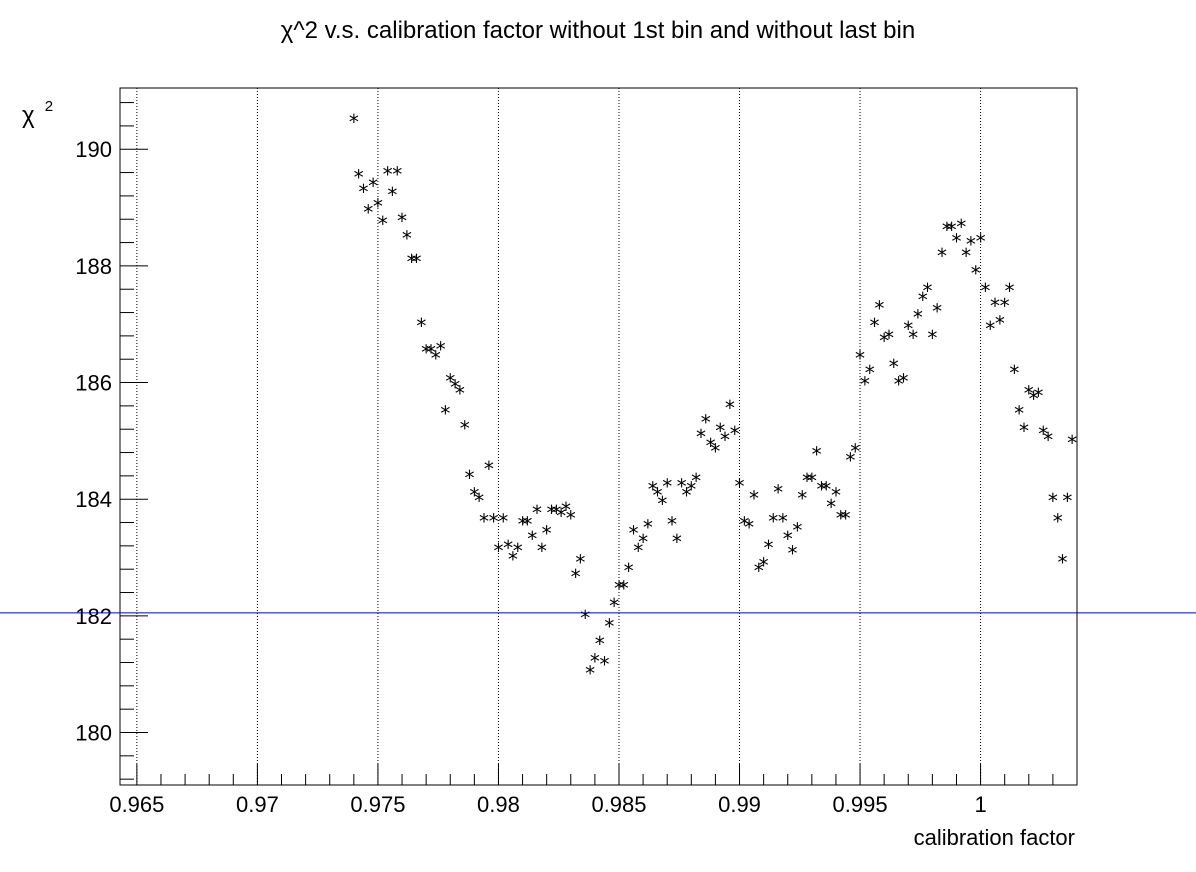 This screenshot has height=872, width=1196. Describe the element at coordinates (136, 804) in the screenshot. I see `x-tick-label: 0.965` at that location.